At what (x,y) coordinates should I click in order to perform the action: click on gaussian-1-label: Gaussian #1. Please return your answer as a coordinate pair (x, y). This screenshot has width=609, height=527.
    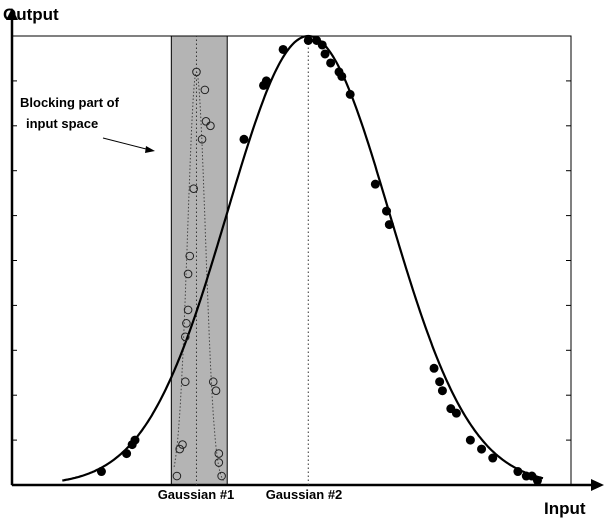
    Looking at the image, I should click on (196, 494).